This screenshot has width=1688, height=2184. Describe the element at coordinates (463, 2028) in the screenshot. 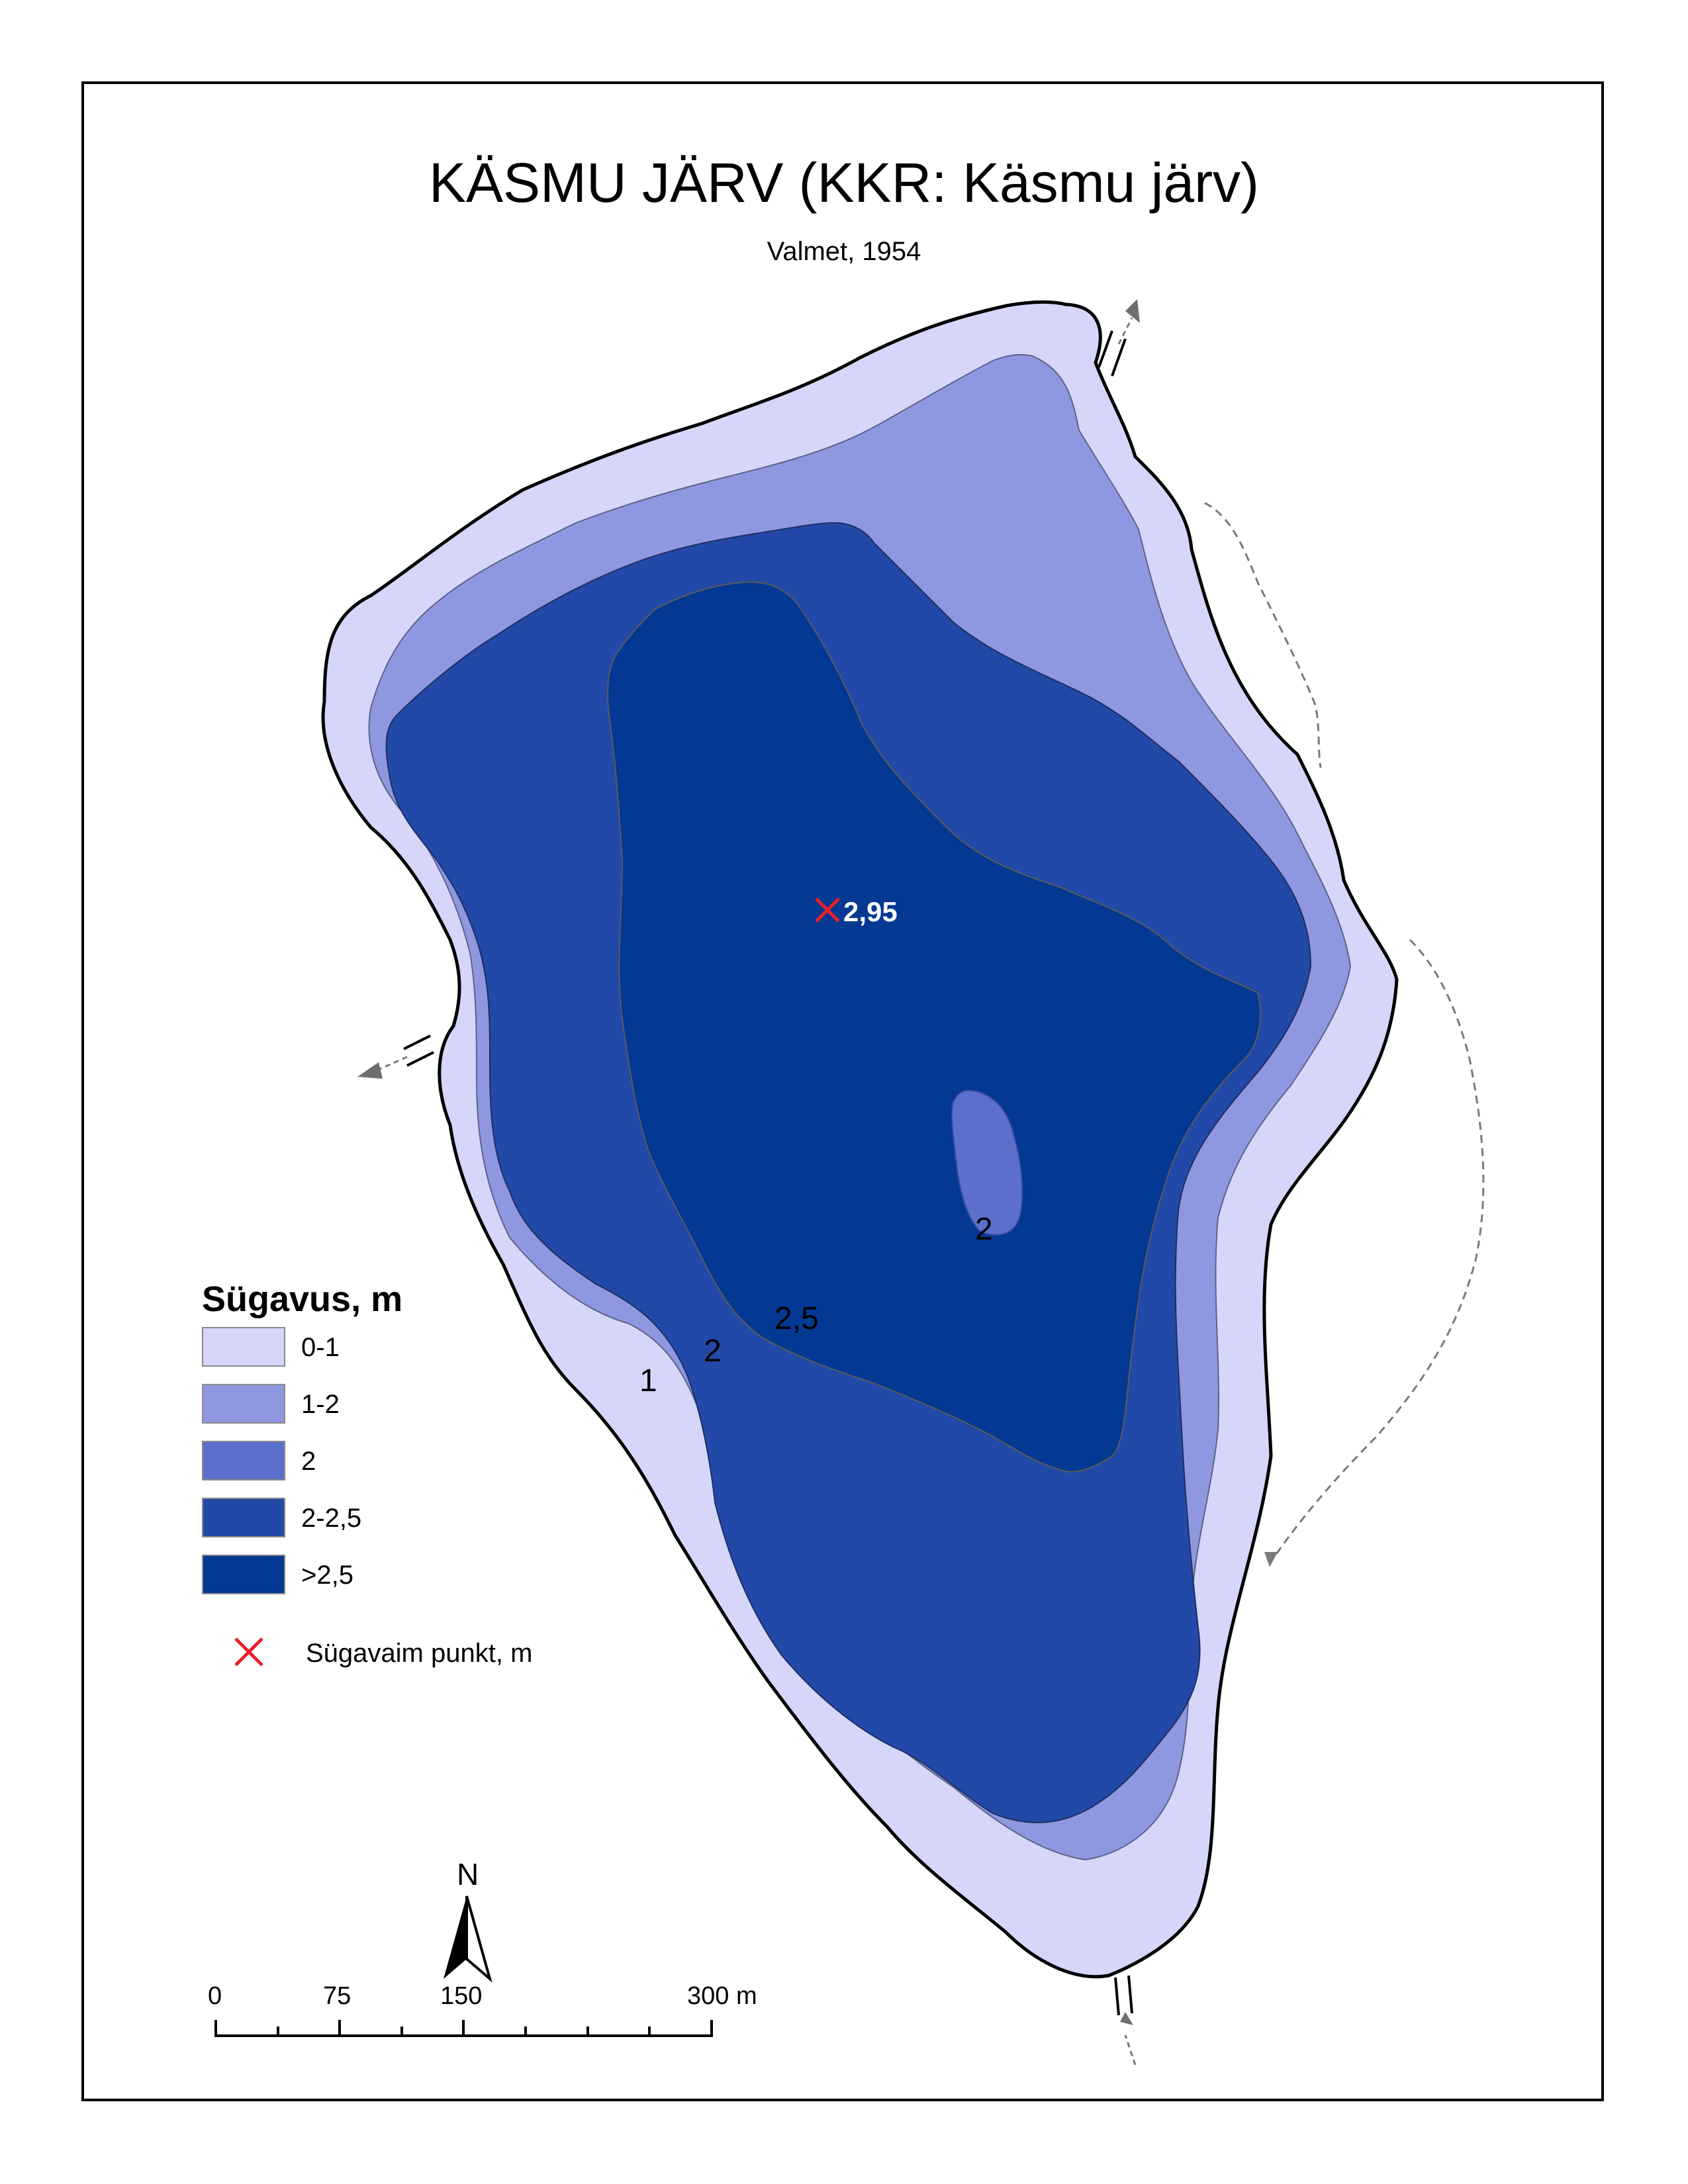

I see `scale-bar` at that location.